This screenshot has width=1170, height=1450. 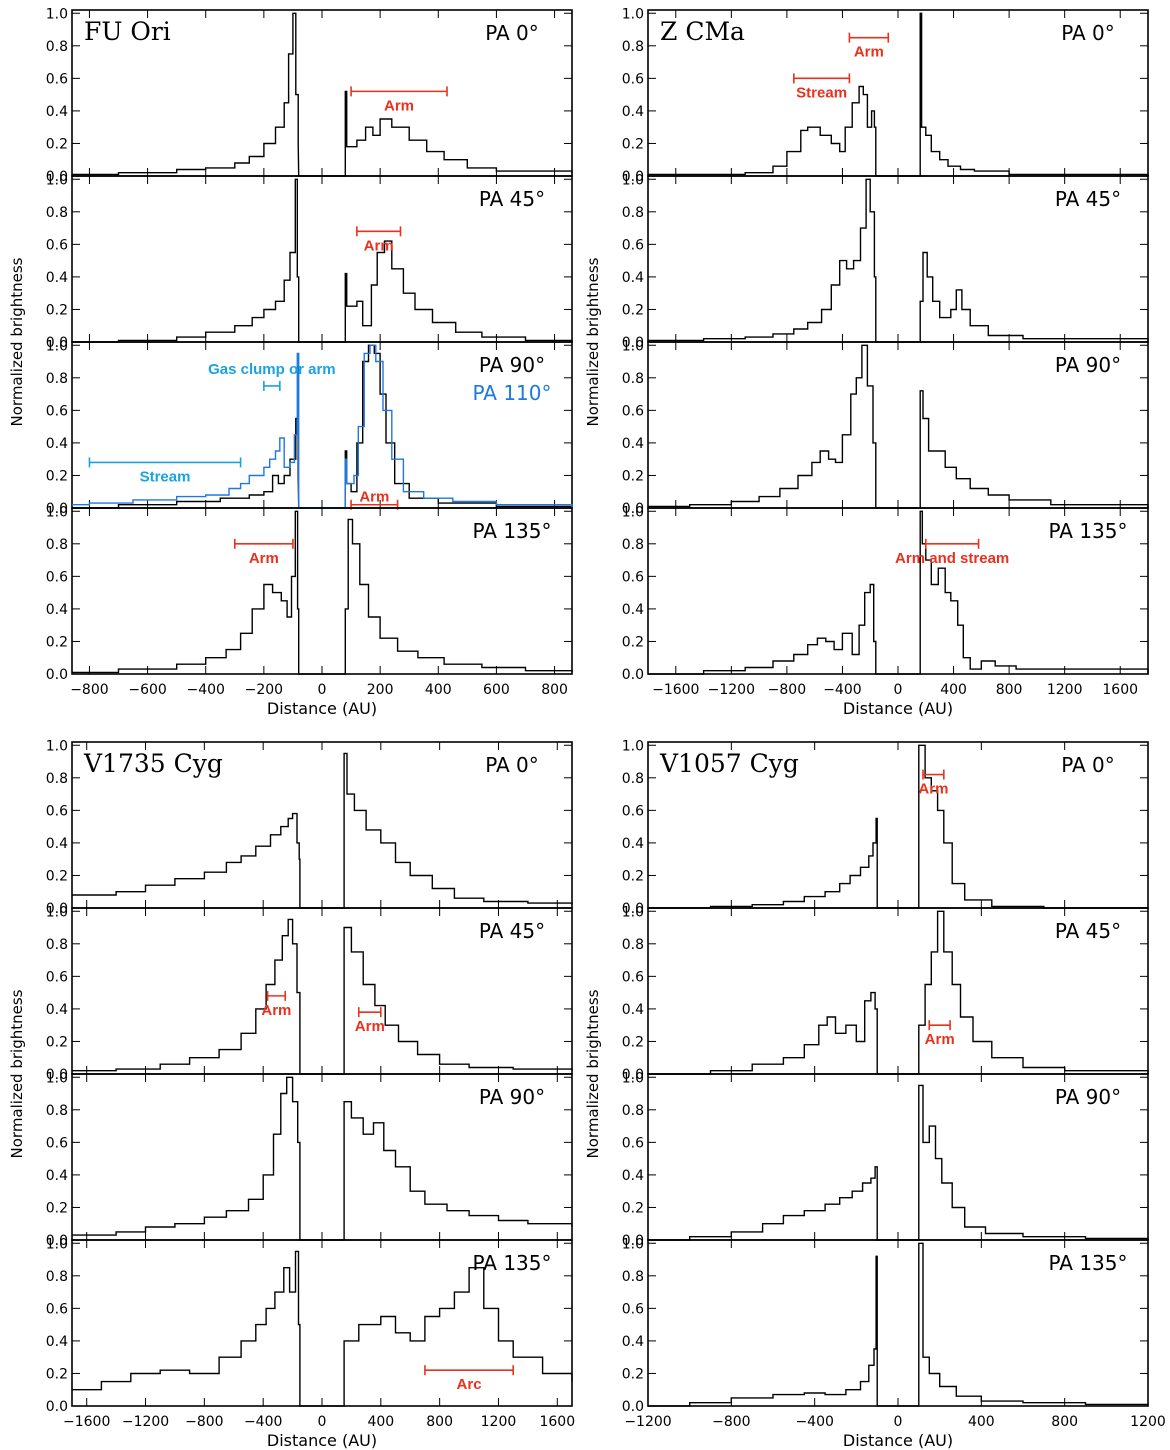 What do you see at coordinates (469, 1384) in the screenshot?
I see `annotation-label: Arc` at bounding box center [469, 1384].